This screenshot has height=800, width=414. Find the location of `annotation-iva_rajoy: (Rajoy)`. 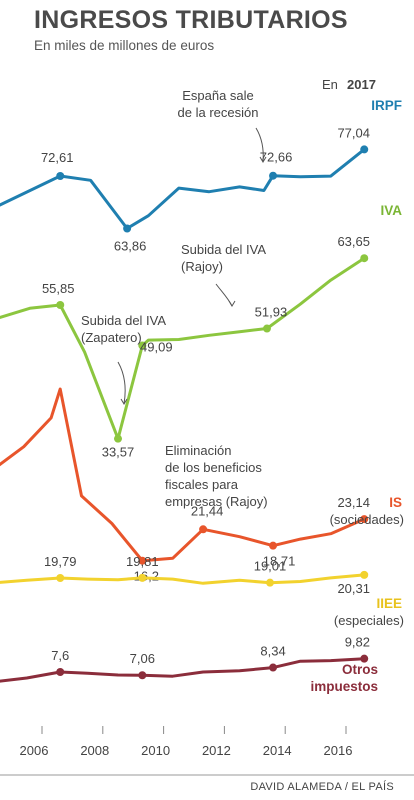

annotation-iva_rajoy: (Rajoy) is located at coordinates (202, 266).